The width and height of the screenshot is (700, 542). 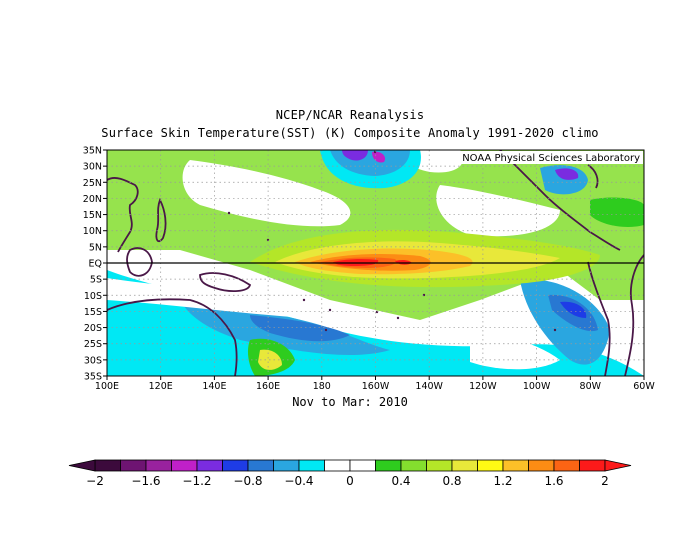 I want to click on y-tick-label: 20S, so click(x=93, y=328).